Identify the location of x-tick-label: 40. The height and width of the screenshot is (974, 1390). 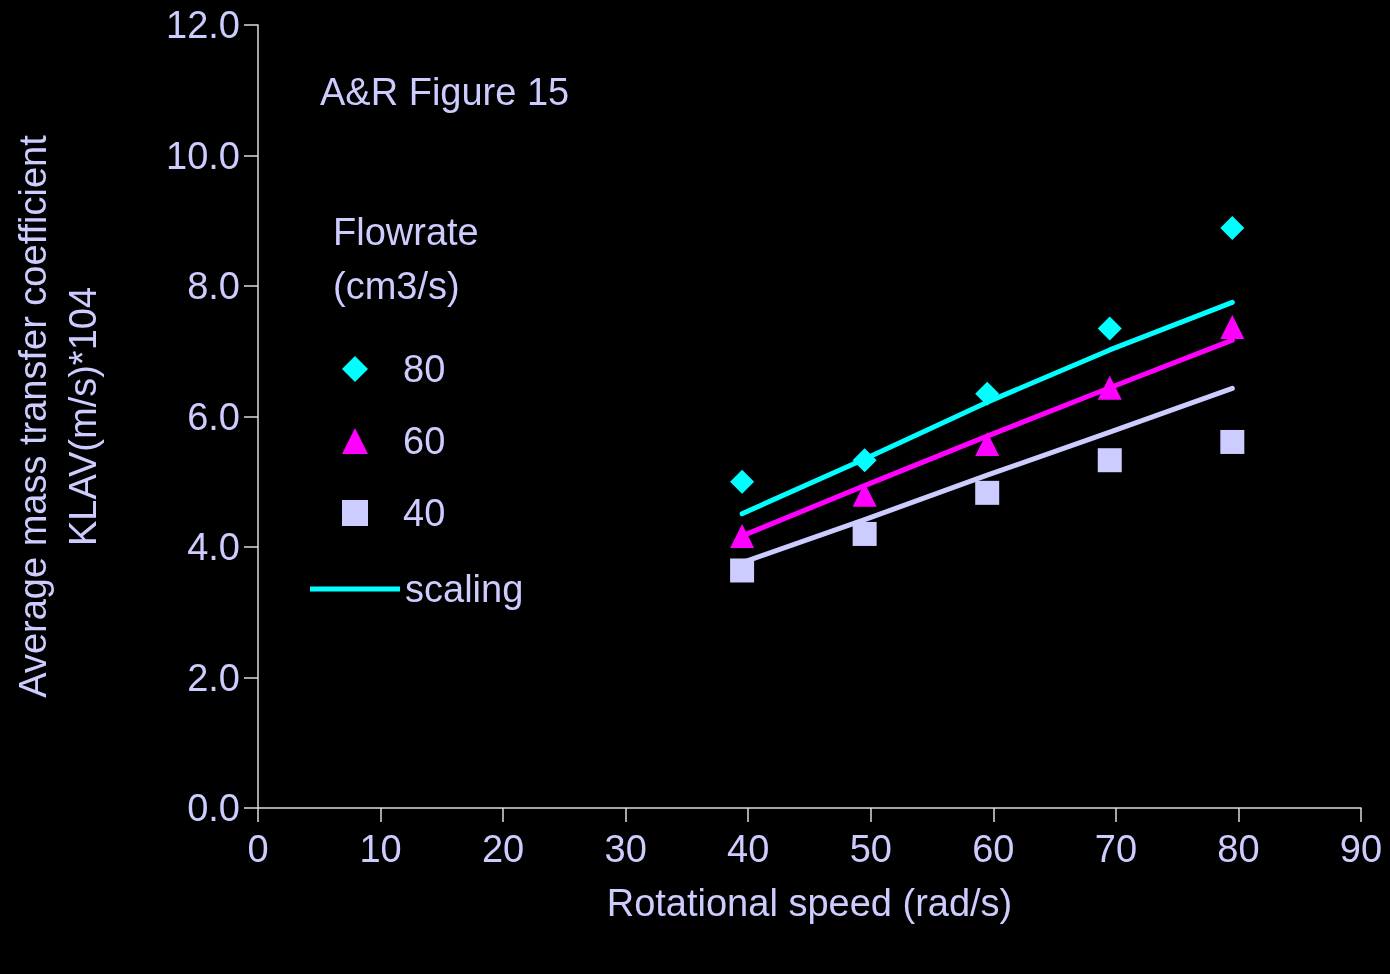
(748, 849).